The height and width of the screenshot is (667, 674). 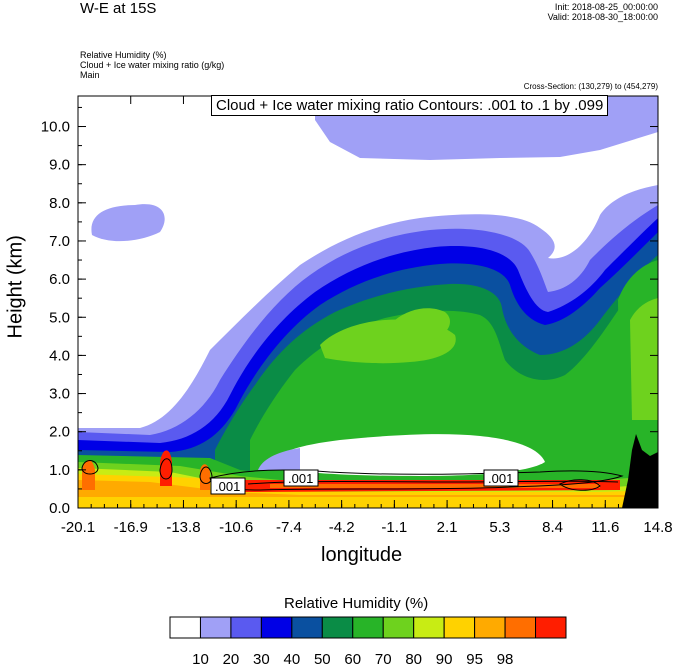 I want to click on rh-east-column-core, so click(x=644, y=359).